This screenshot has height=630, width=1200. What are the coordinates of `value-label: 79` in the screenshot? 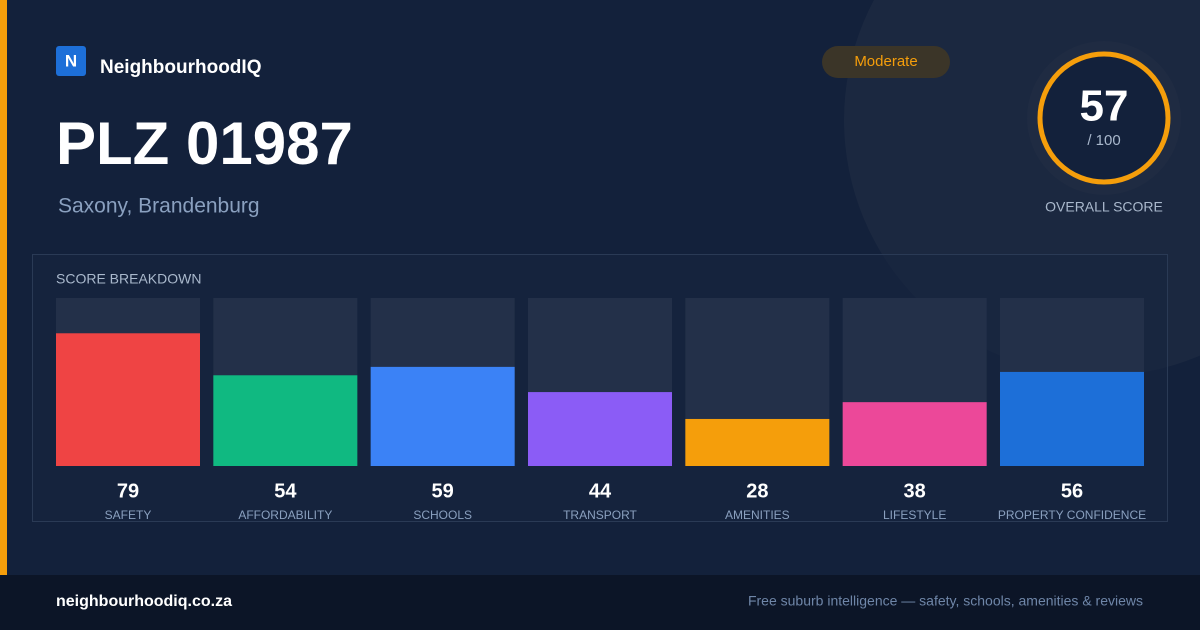 It's located at (128, 491).